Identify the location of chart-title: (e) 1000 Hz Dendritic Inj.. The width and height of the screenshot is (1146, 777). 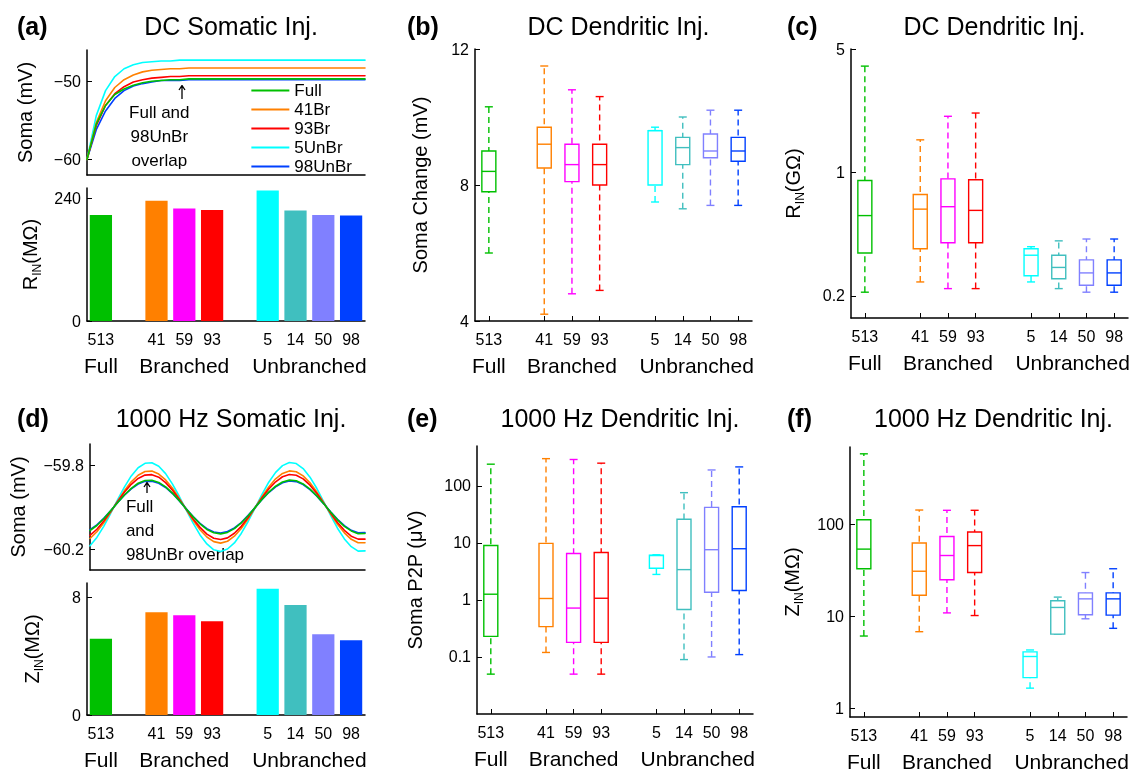
(573, 417).